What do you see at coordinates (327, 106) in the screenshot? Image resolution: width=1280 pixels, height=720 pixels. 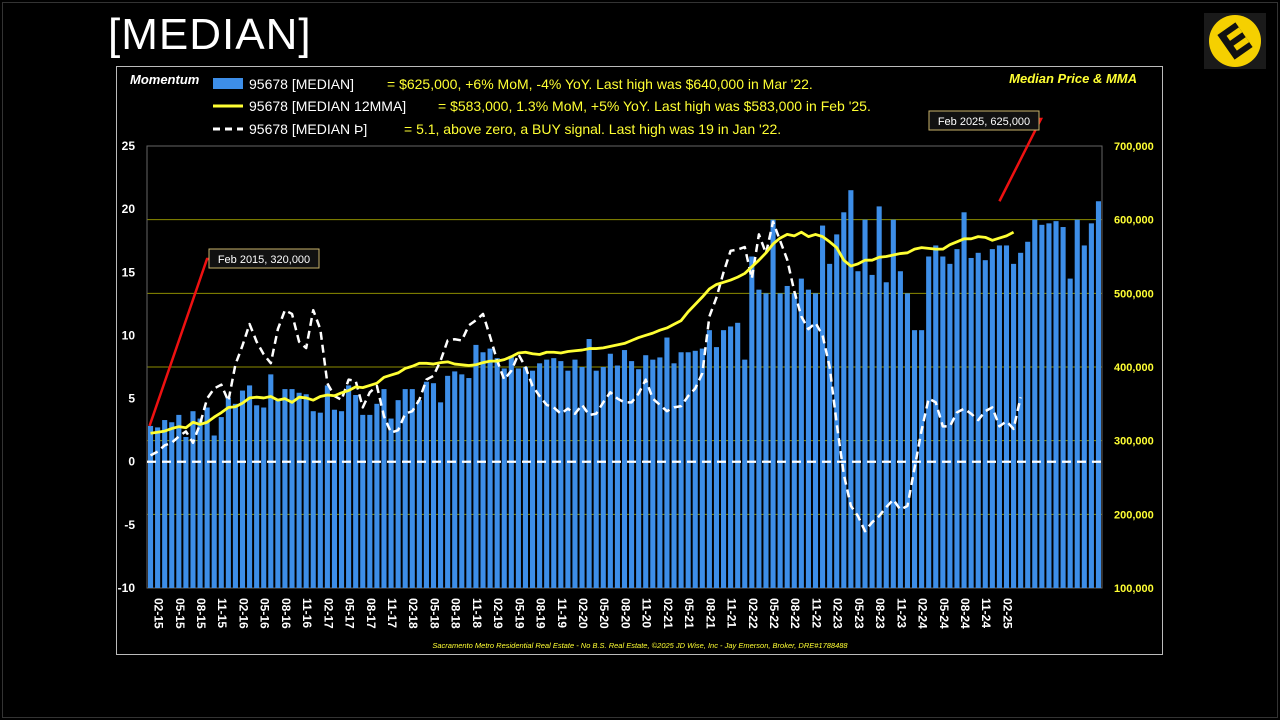 I see `legend-name-mma: 95678 [MEDIAN 12MMA]` at bounding box center [327, 106].